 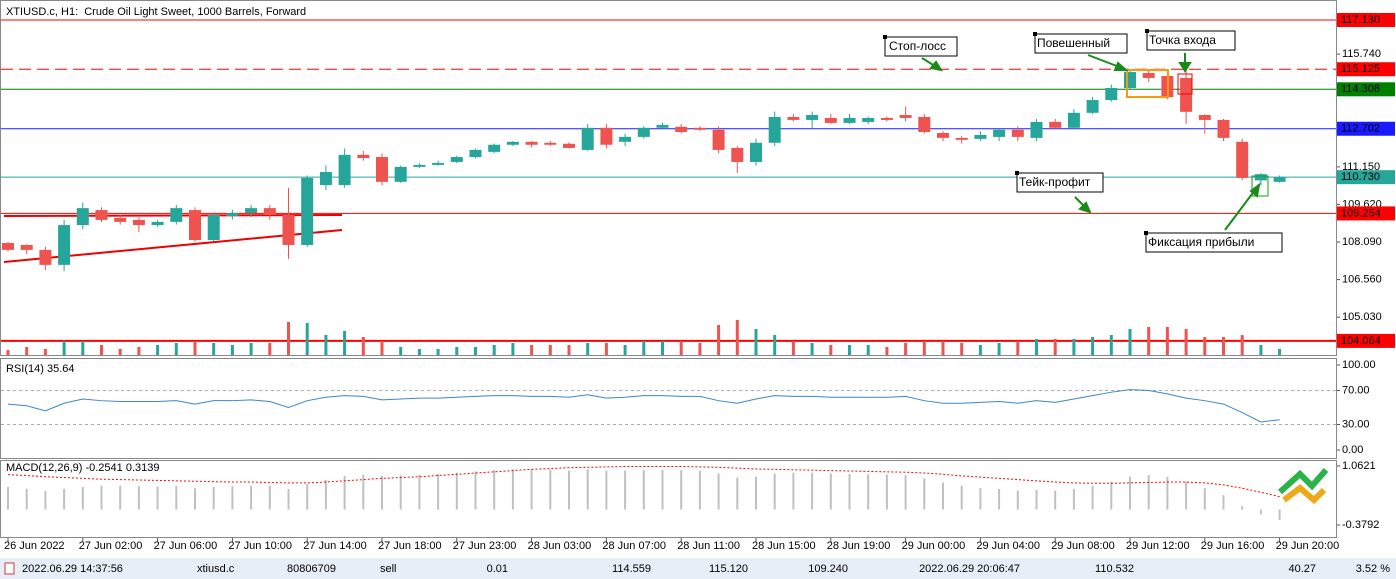 What do you see at coordinates (1362, 242) in the screenshot?
I see `y-tick-label: 108.090` at bounding box center [1362, 242].